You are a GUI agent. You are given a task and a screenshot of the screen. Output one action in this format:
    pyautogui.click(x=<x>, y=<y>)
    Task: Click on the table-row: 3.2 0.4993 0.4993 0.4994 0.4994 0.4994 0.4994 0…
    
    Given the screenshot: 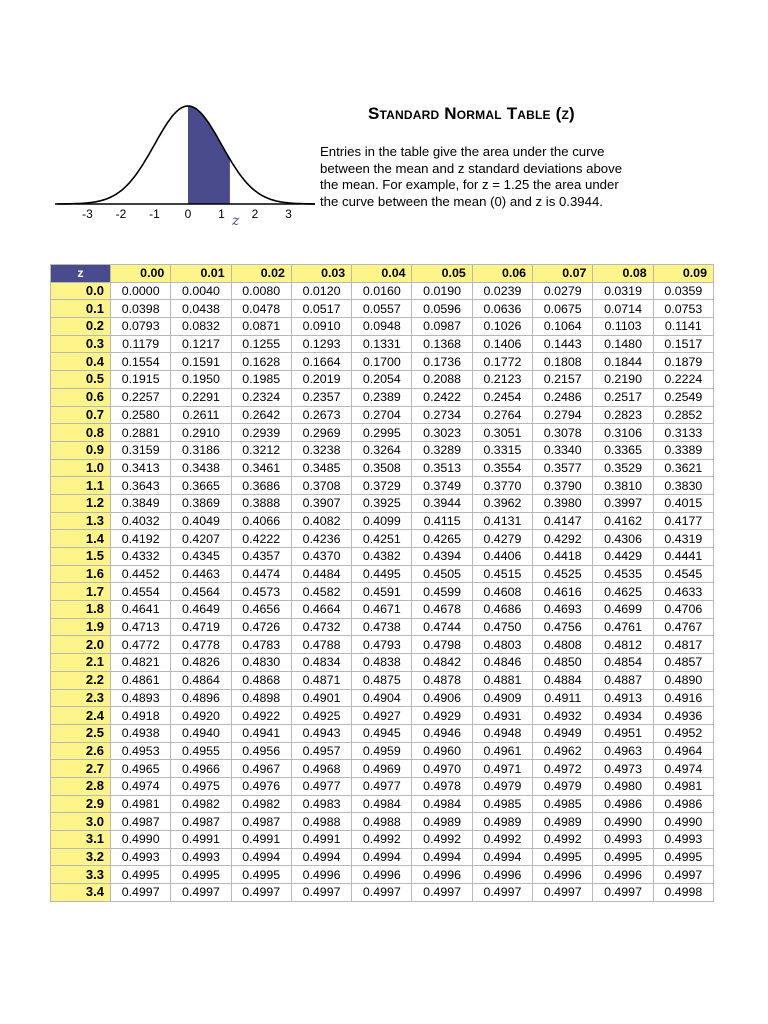 What is the action you would take?
    pyautogui.click(x=382, y=857)
    